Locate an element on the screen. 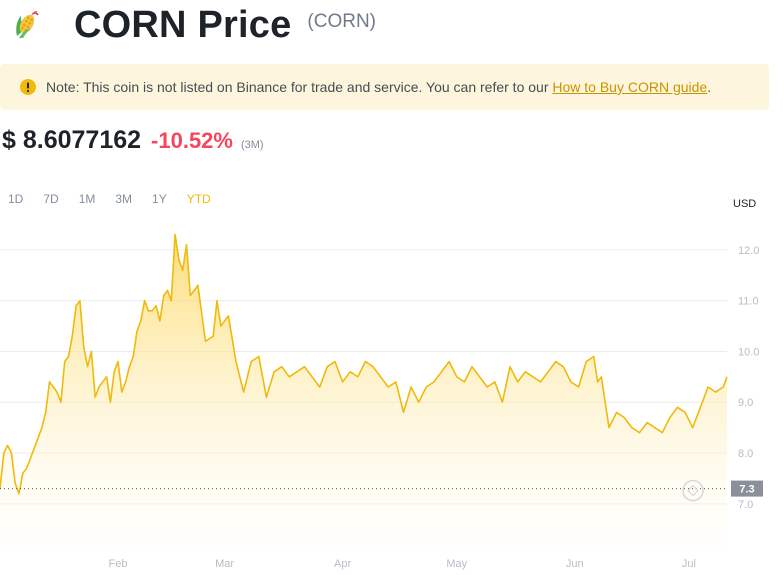  y-tick-label: 7.0 is located at coordinates (745, 505).